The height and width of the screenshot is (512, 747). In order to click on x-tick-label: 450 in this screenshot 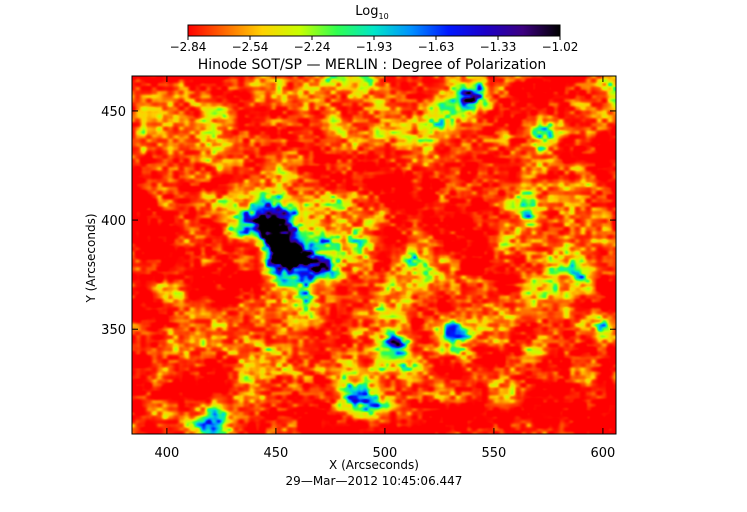, I will do `click(275, 453)`.